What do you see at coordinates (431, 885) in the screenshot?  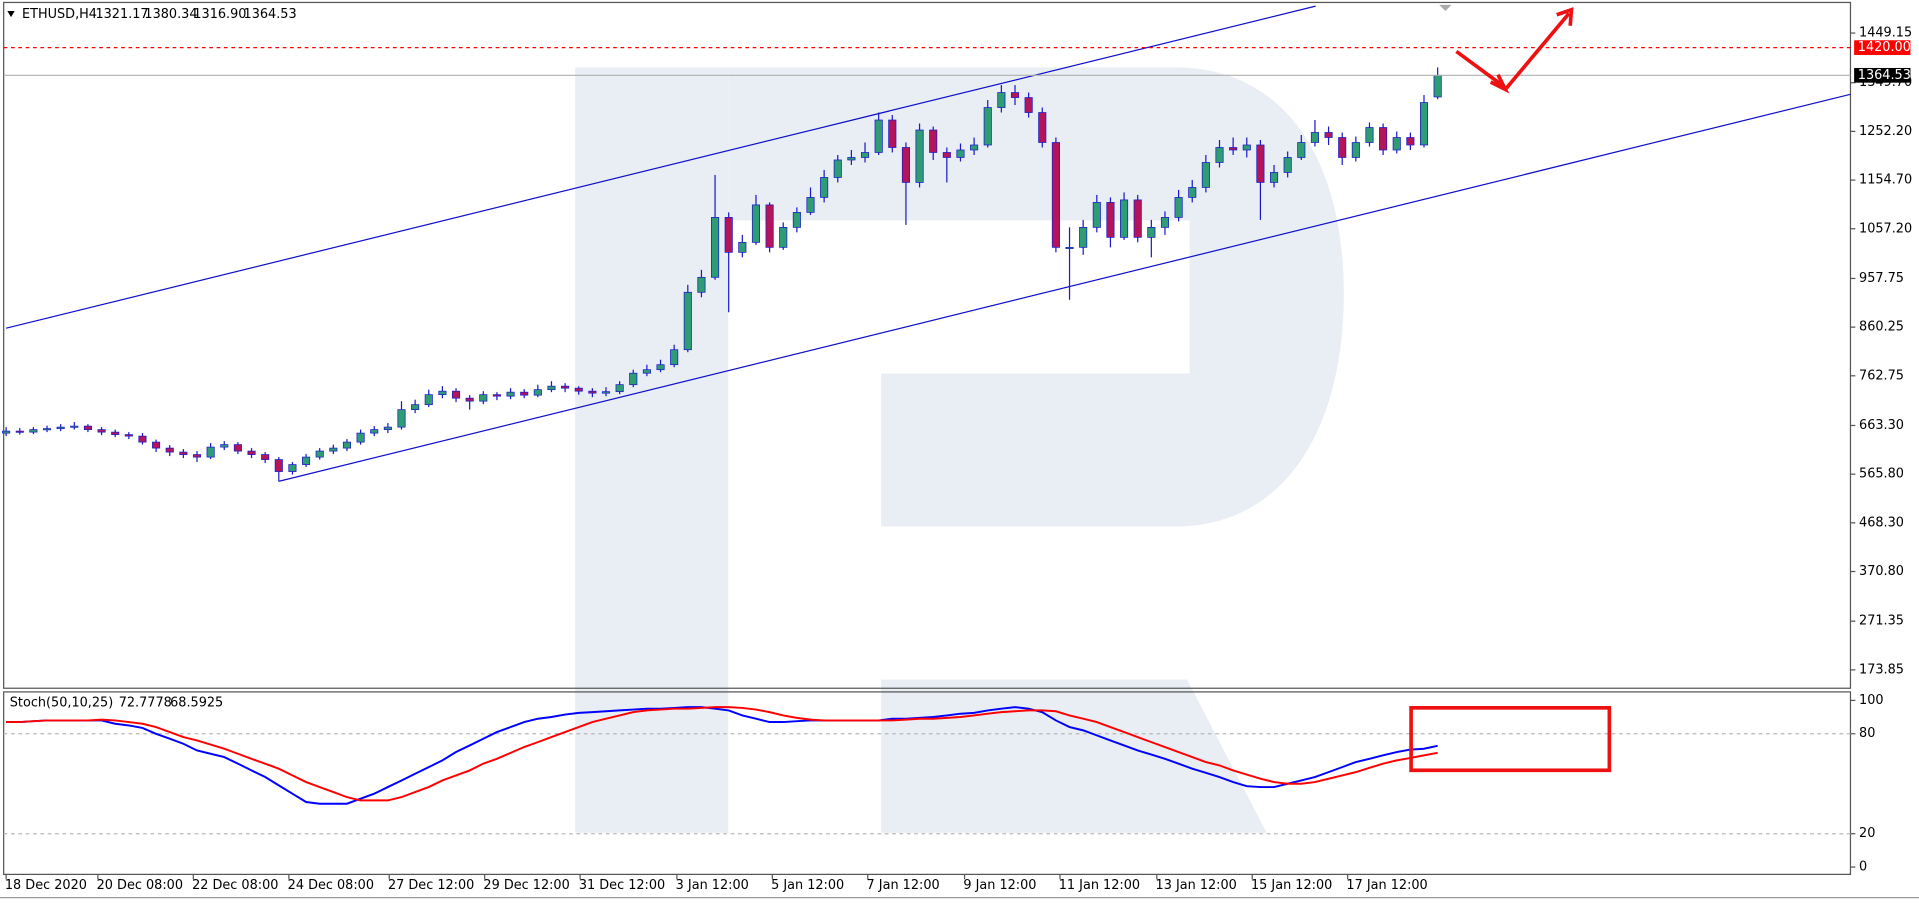 I see `x-tick-label: 27 Dec 12:00` at bounding box center [431, 885].